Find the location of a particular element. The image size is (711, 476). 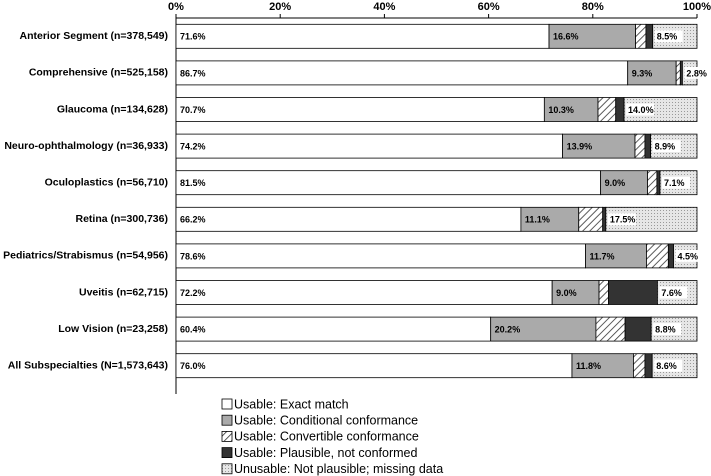

value-label: 8.5% is located at coordinates (667, 37).